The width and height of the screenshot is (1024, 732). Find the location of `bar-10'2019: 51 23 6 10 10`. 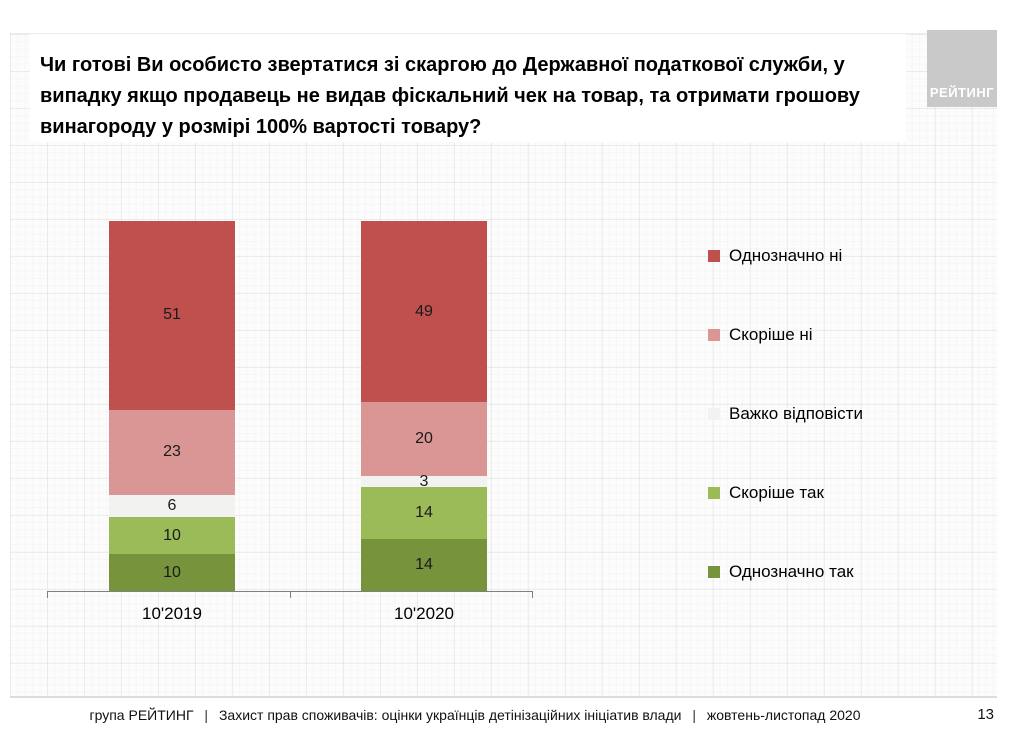

bar-10'2019: 51 23 6 10 10 is located at coordinates (172, 406).